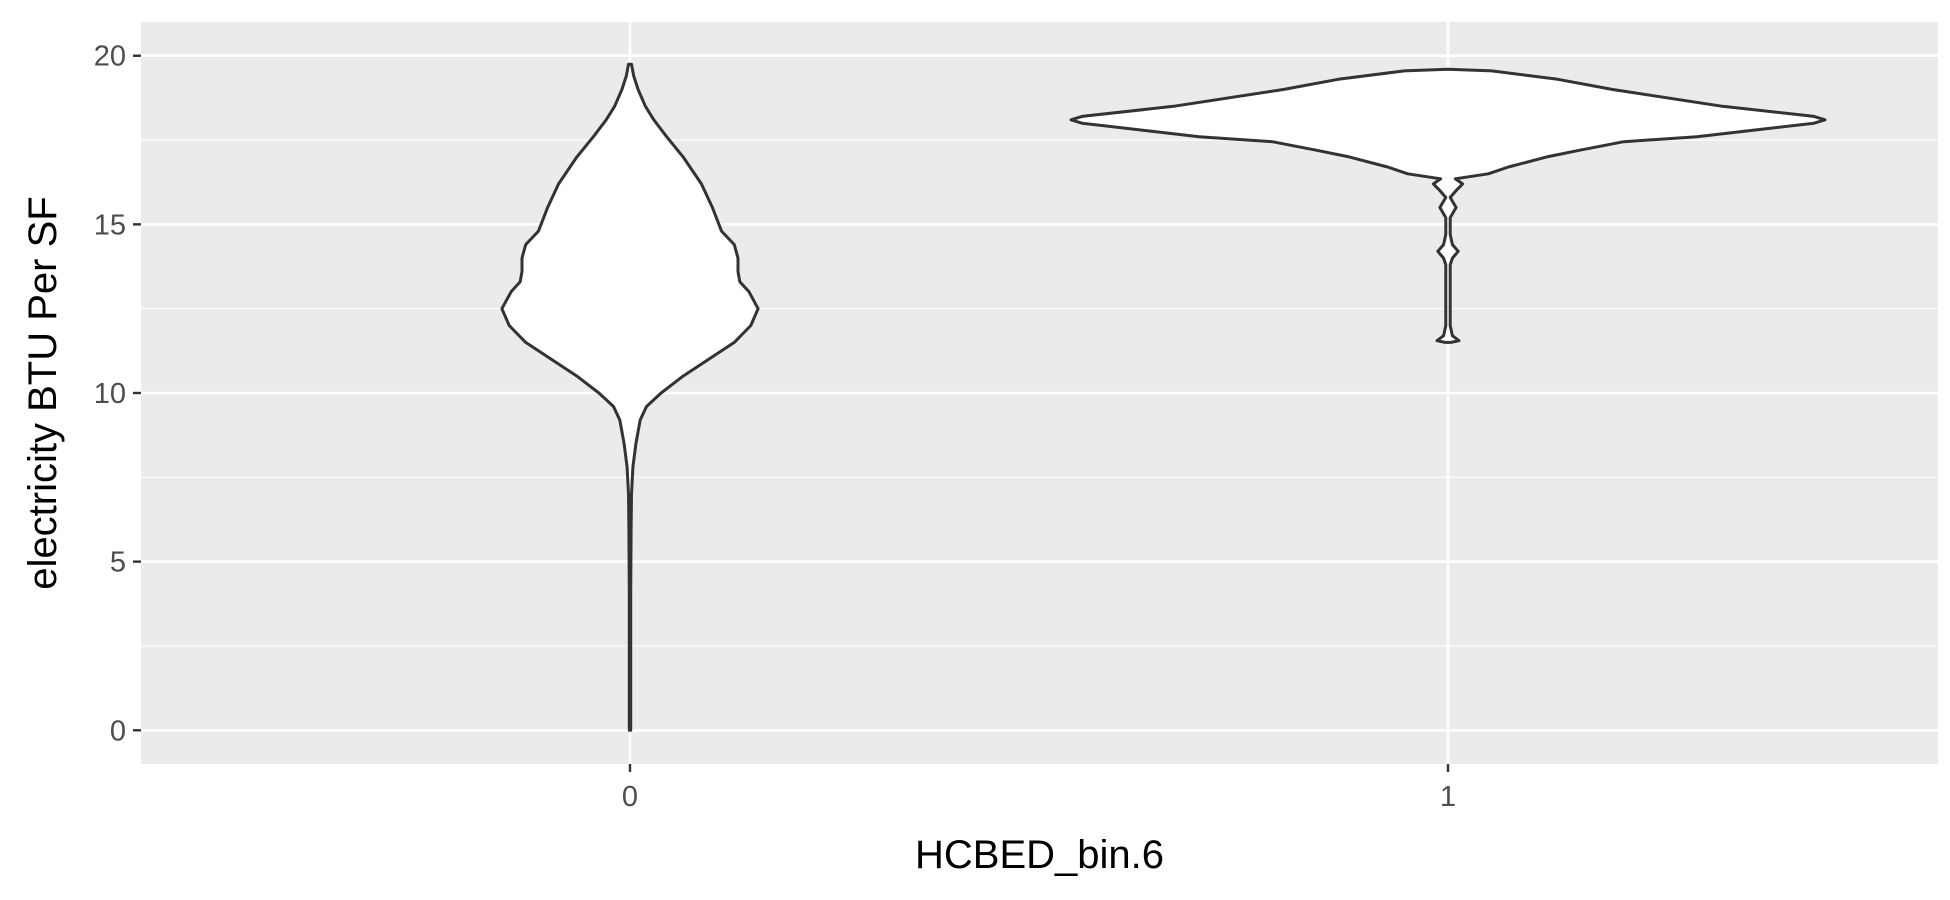  Describe the element at coordinates (110, 57) in the screenshot. I see `y-tick-label: 20` at that location.